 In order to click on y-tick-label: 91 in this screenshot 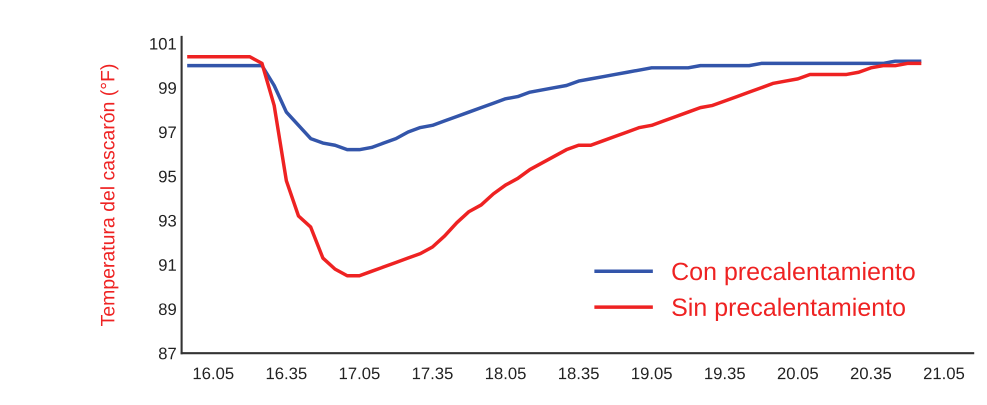, I will do `click(167, 265)`.